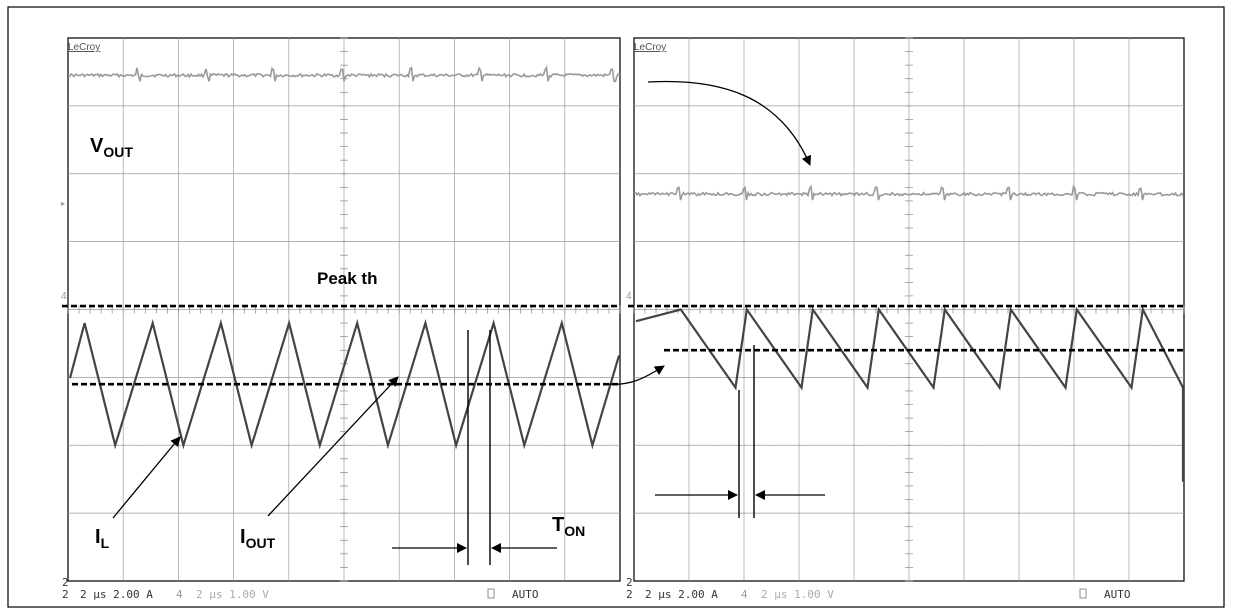 This screenshot has height=613, width=1233. Describe the element at coordinates (908, 192) in the screenshot. I see `right-vout-trace` at that location.